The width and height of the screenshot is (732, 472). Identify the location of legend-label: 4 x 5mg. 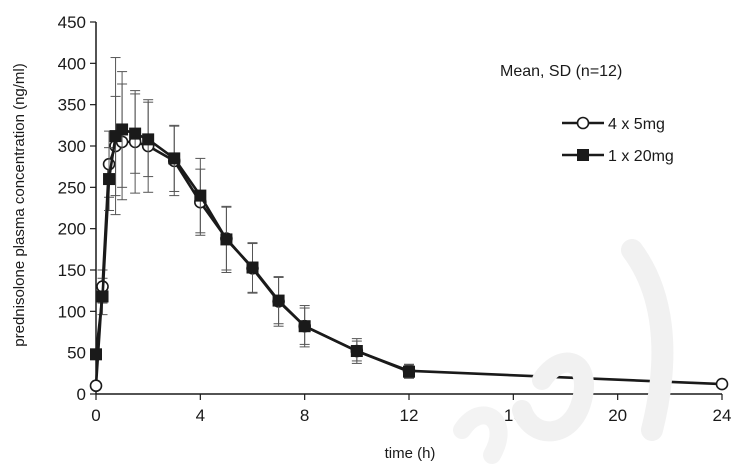
(636, 124).